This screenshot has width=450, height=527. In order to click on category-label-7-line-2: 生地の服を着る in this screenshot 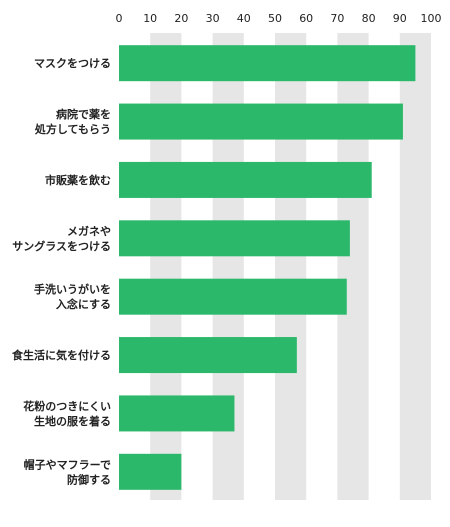, I will do `click(72, 421)`.